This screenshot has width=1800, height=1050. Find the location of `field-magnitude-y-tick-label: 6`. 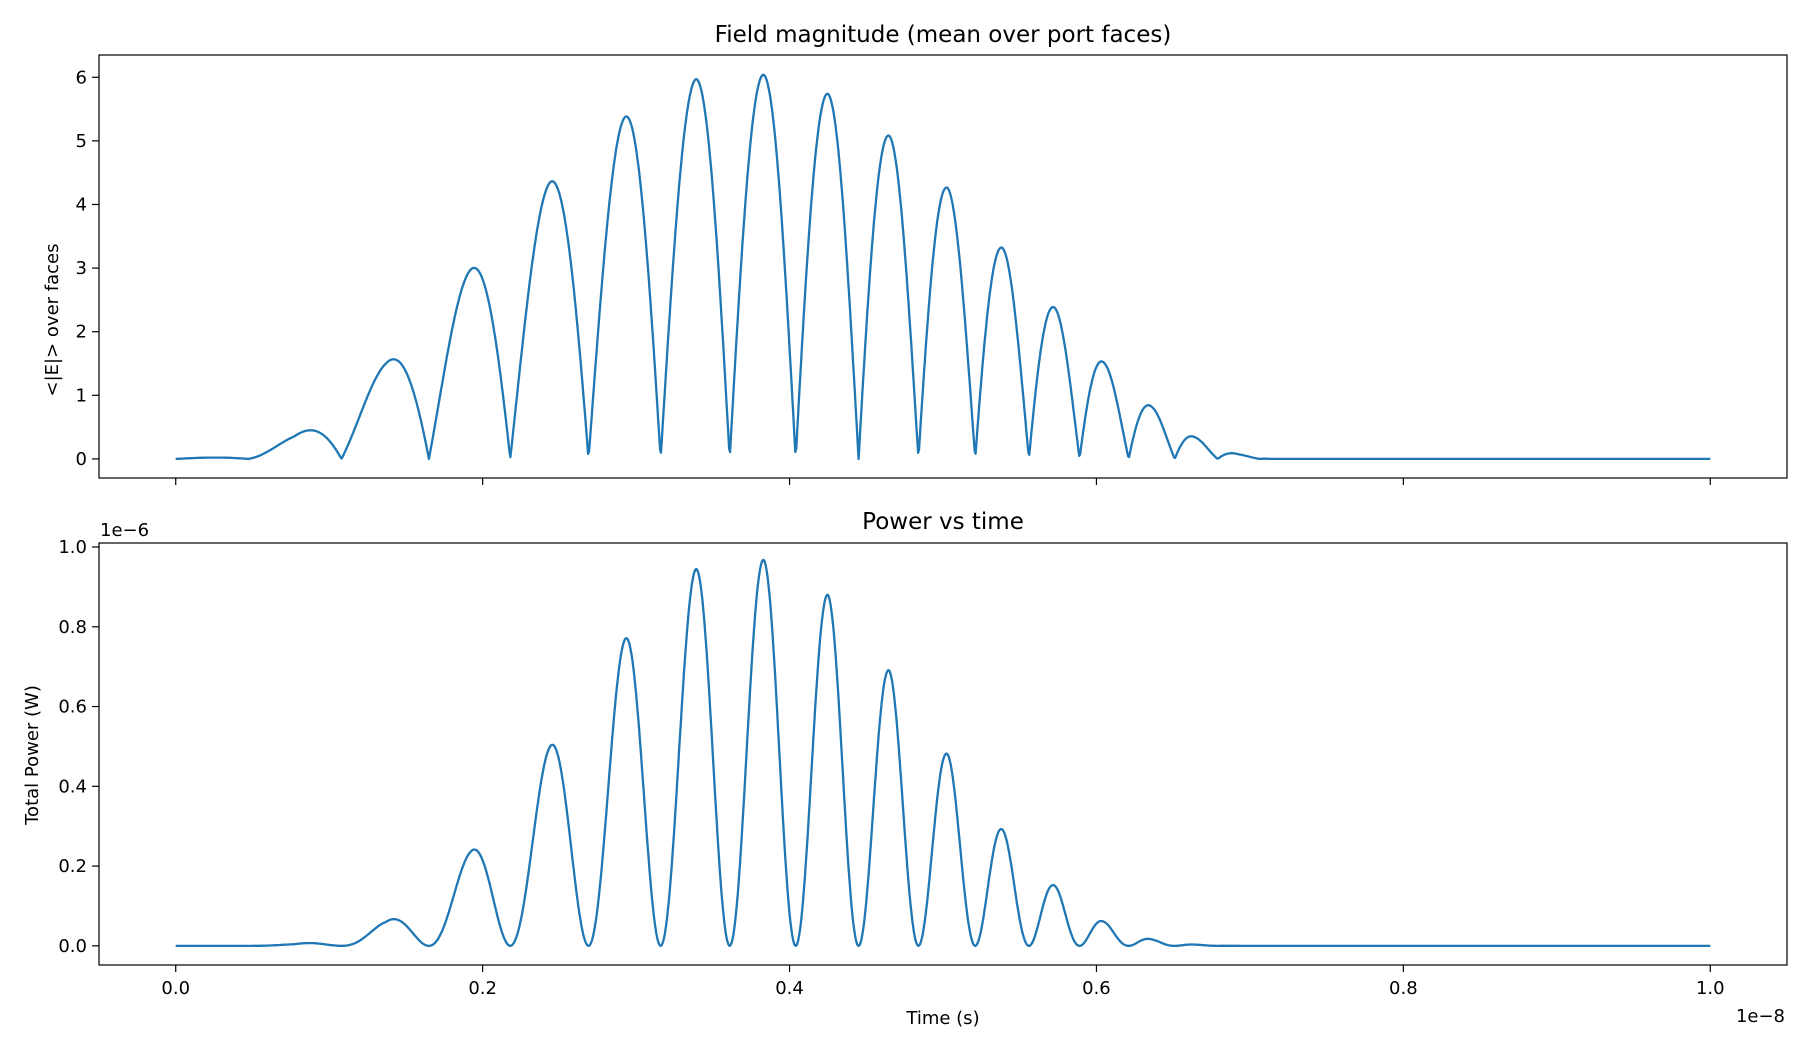

field-magnitude-y-tick-label: 6 is located at coordinates (81, 77).